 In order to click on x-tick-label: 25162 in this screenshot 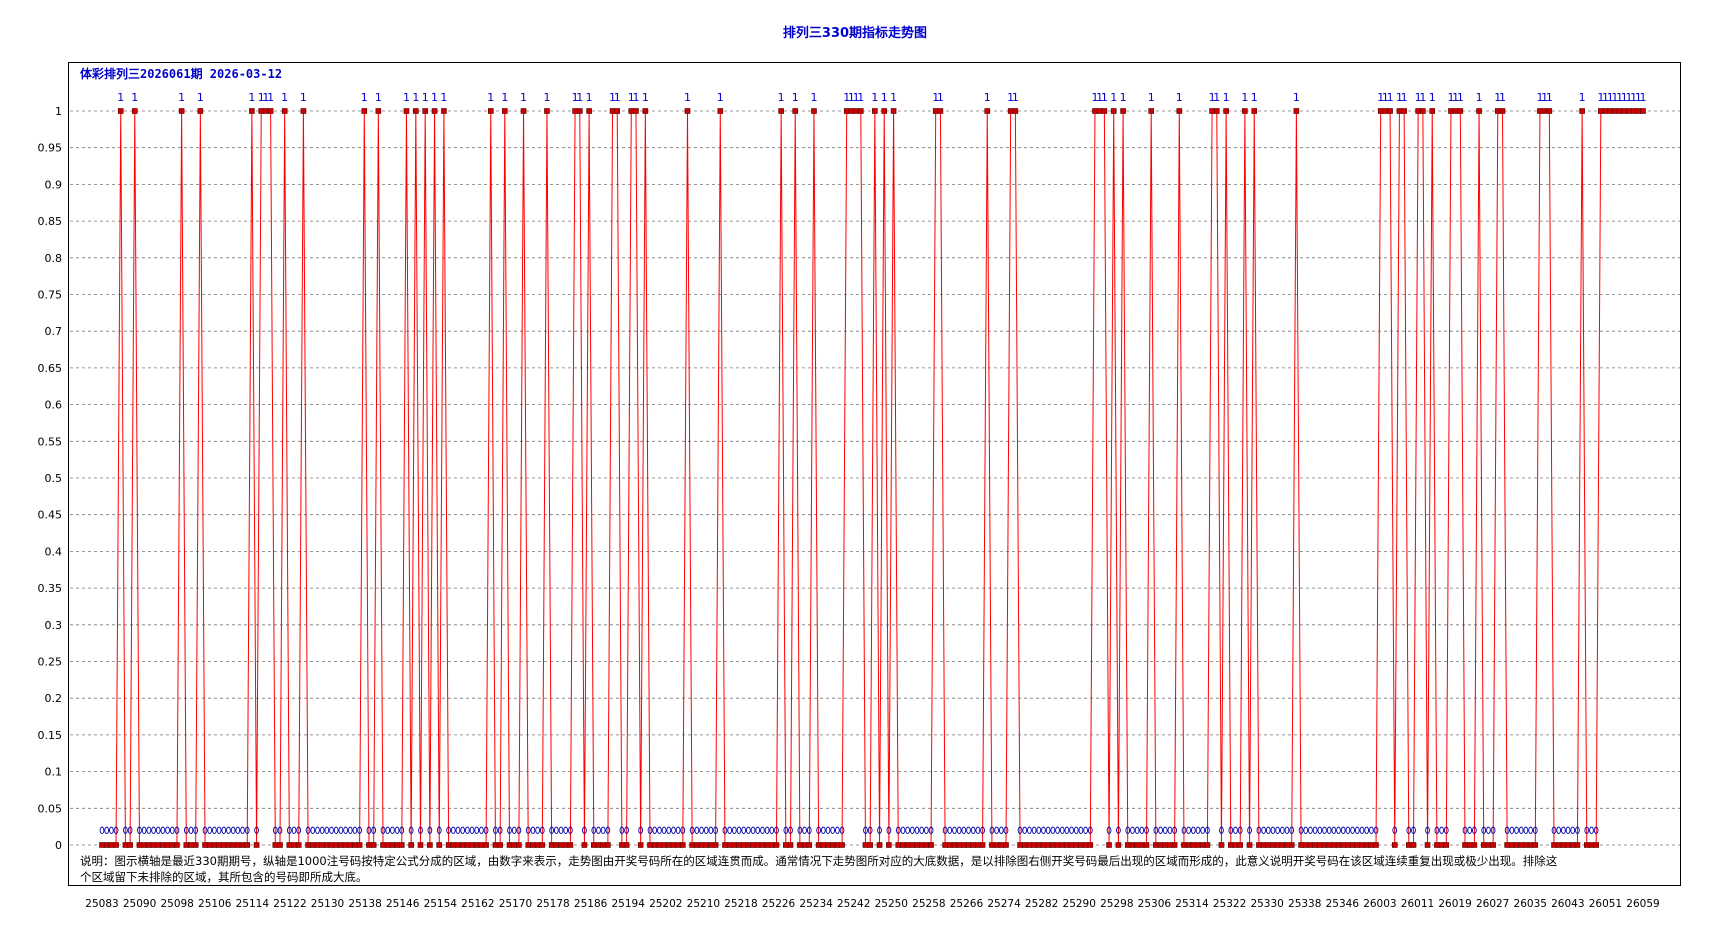, I will do `click(477, 904)`.